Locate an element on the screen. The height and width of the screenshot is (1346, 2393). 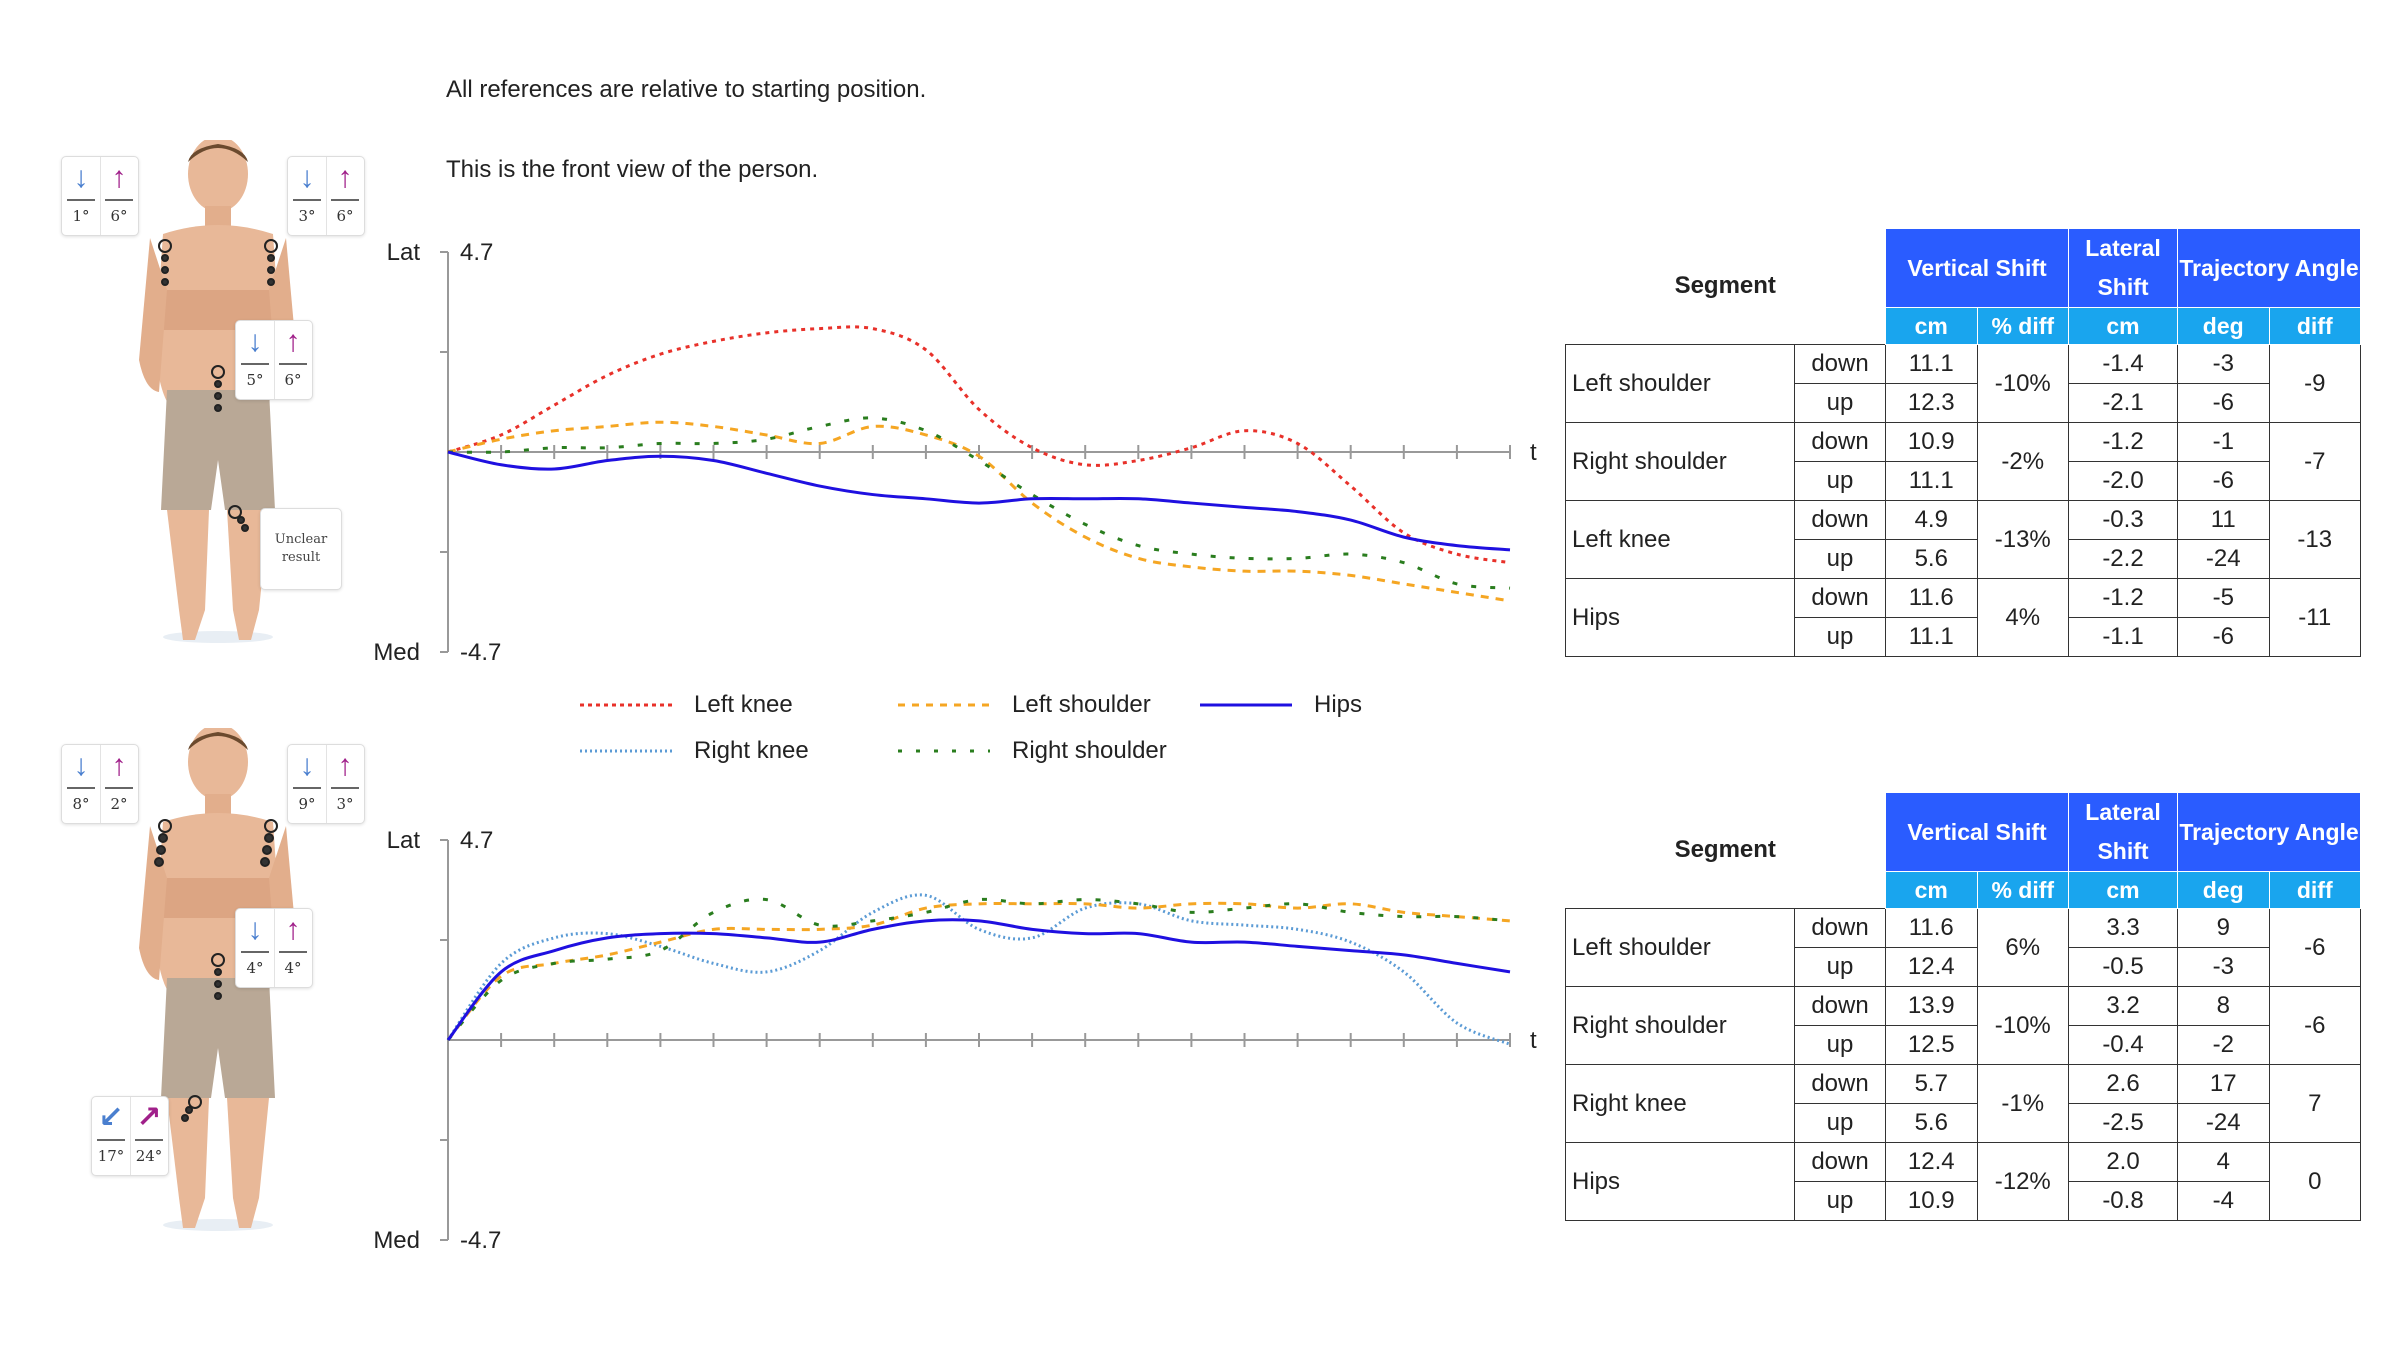
badge-up-value: 4° is located at coordinates (293, 968).